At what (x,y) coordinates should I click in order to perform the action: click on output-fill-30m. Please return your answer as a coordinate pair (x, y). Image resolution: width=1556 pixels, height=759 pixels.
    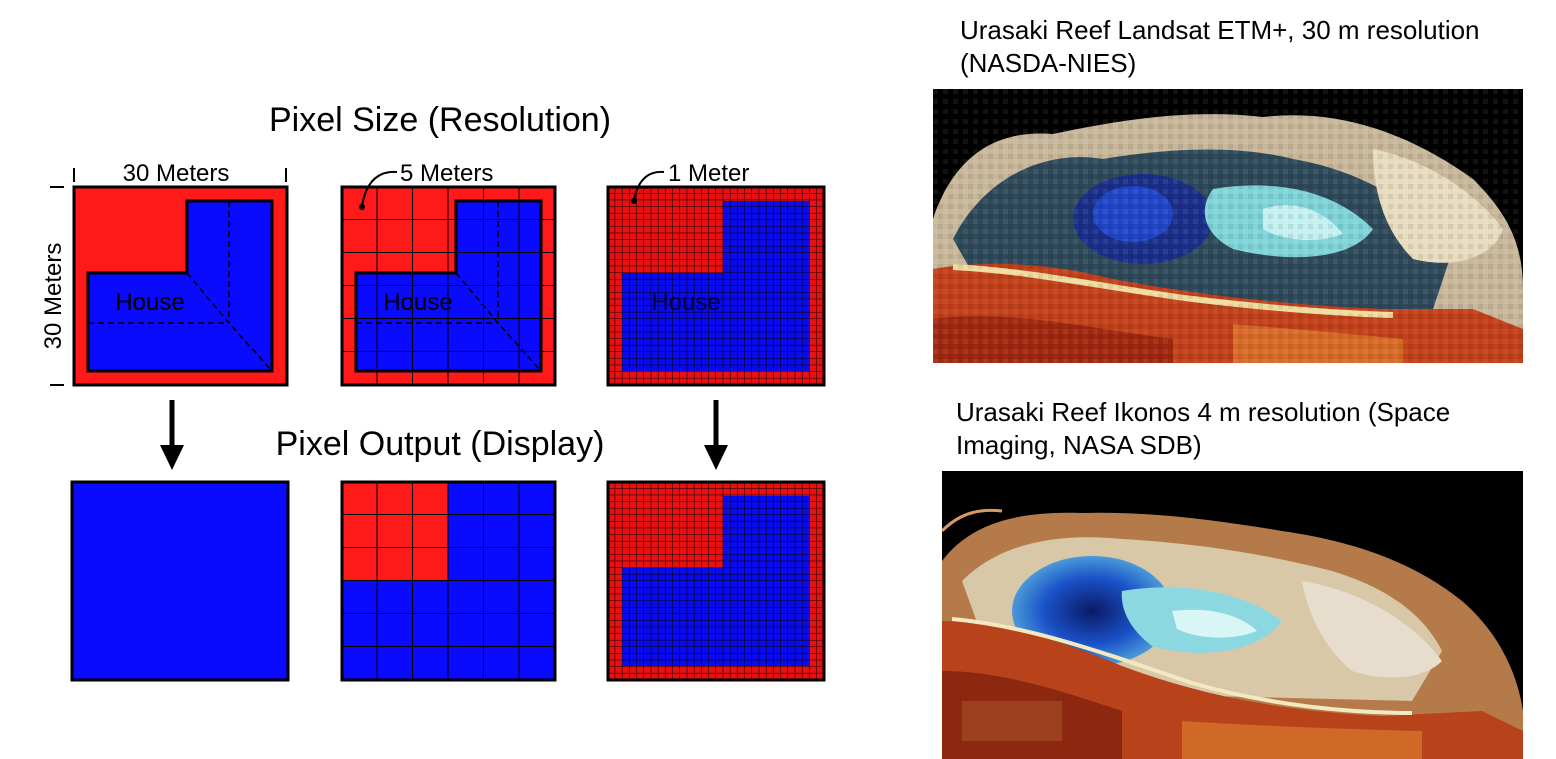
    Looking at the image, I should click on (180, 581).